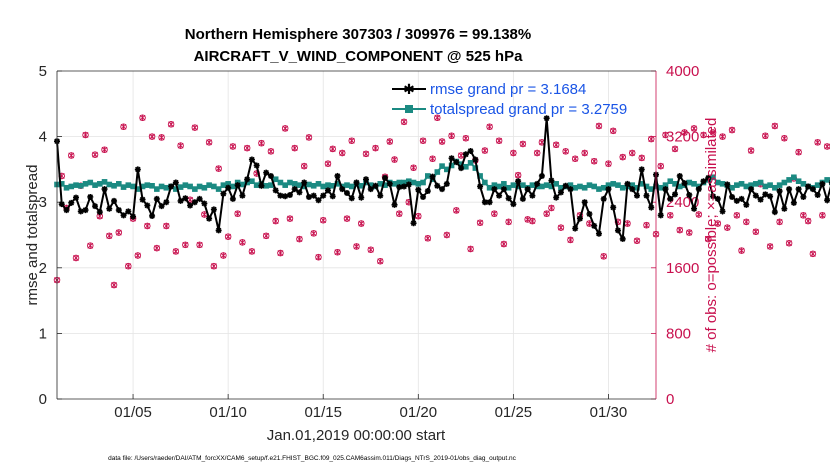 The height and width of the screenshot is (470, 830). Describe the element at coordinates (419, 412) in the screenshot. I see `x-tick-label: 01/20` at that location.